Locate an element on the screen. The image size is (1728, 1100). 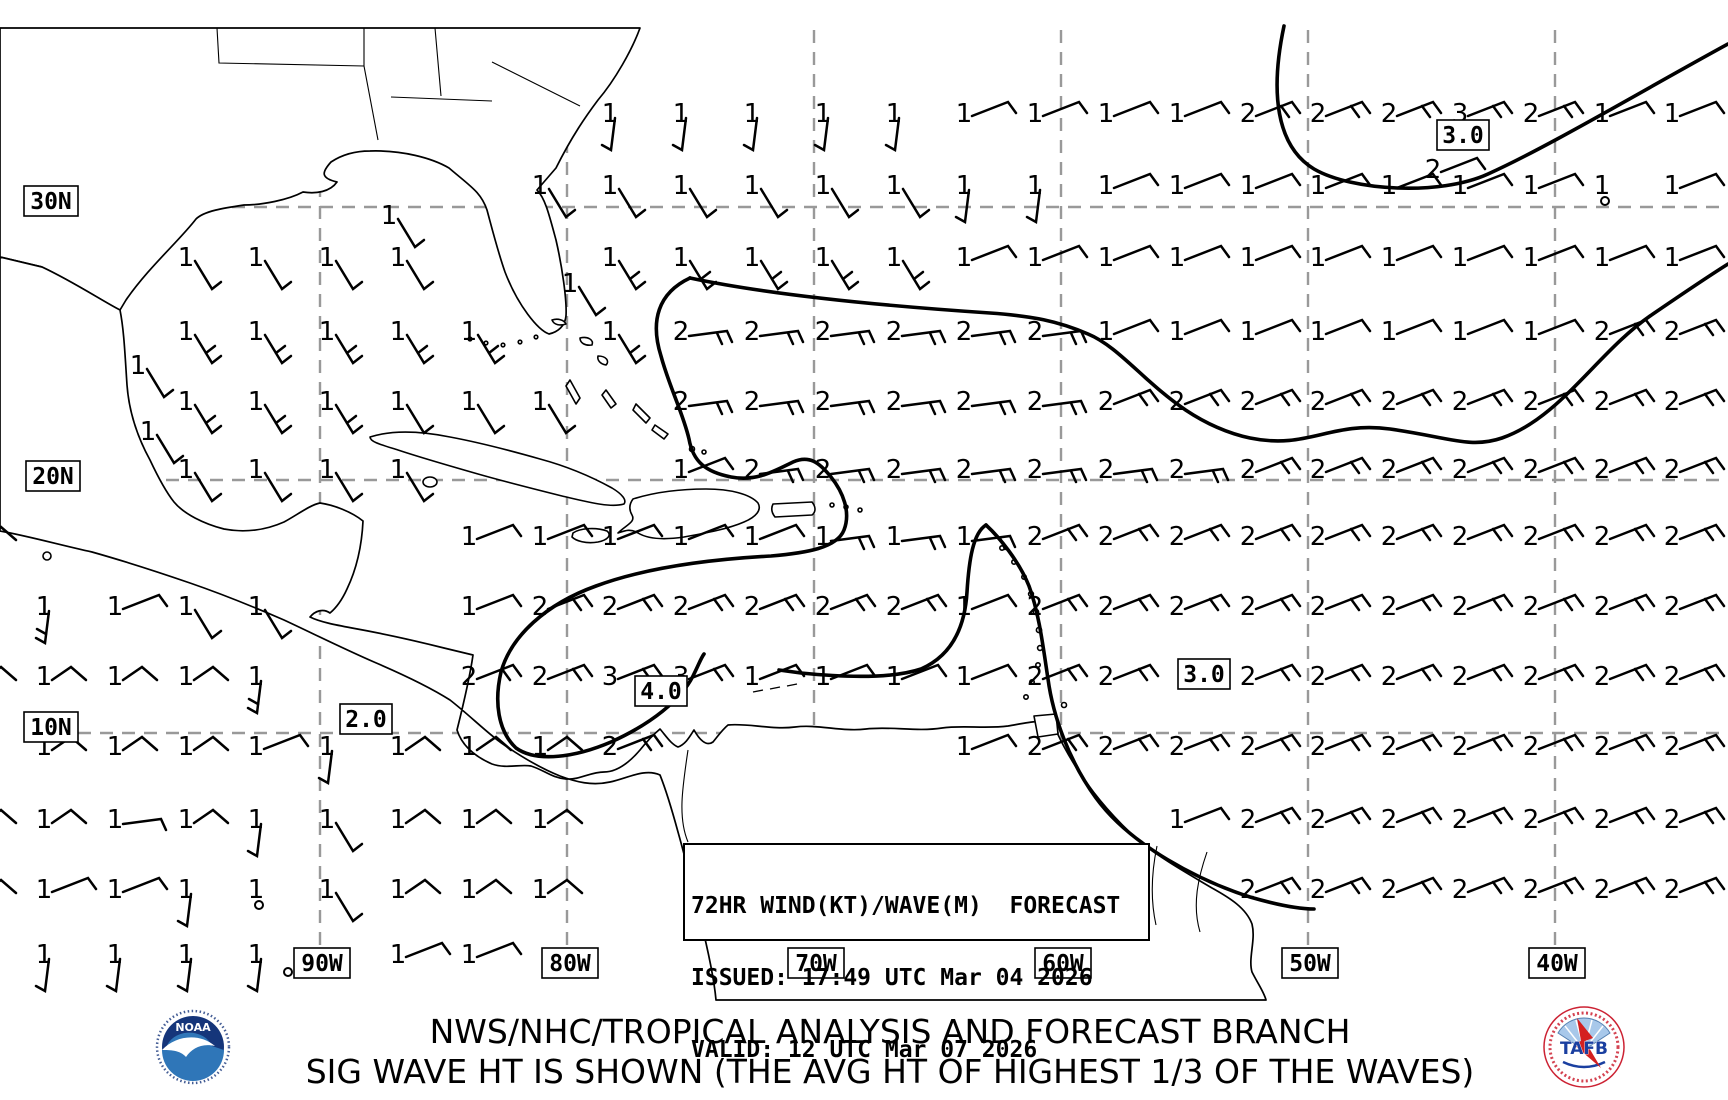
latitude-label-text: 20N is located at coordinates (53, 477).